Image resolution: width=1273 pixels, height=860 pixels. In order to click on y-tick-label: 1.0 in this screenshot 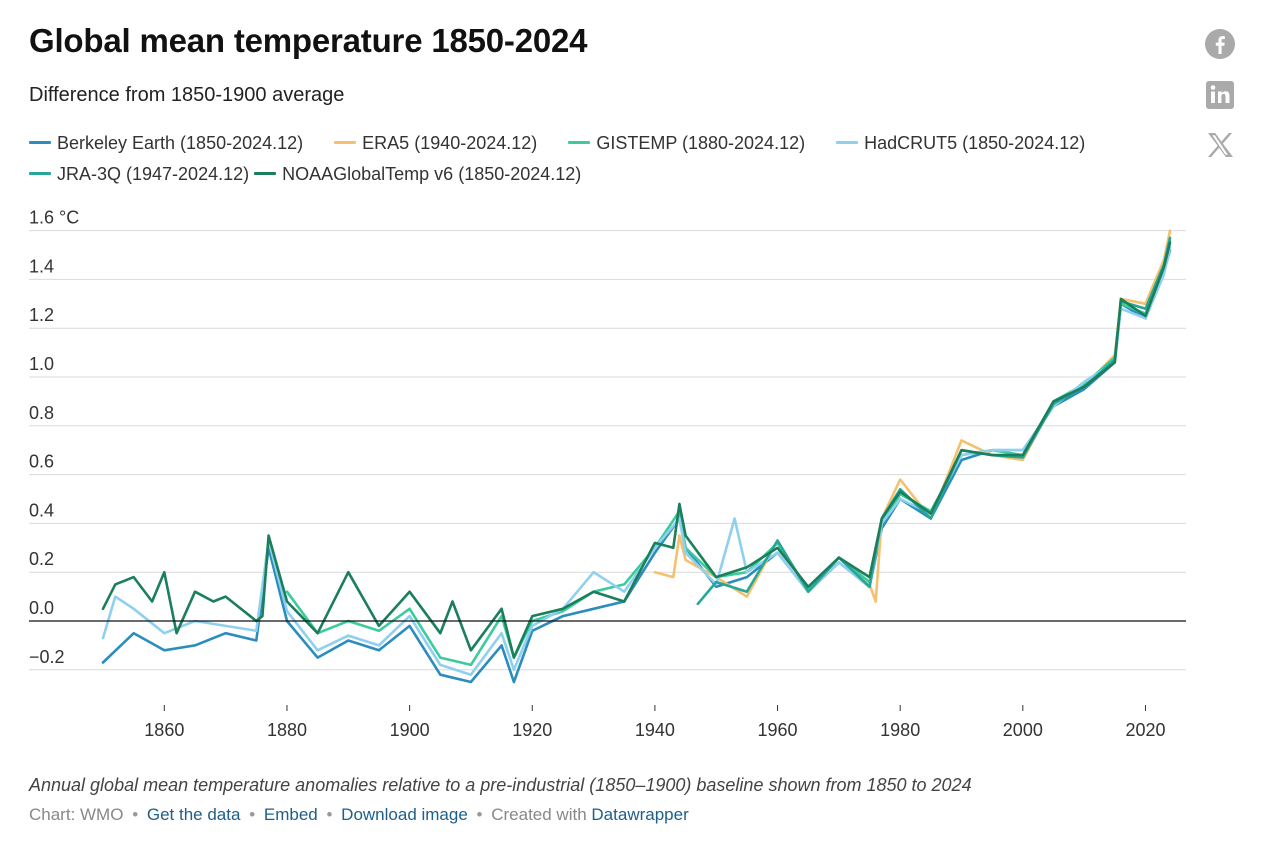, I will do `click(41, 364)`.